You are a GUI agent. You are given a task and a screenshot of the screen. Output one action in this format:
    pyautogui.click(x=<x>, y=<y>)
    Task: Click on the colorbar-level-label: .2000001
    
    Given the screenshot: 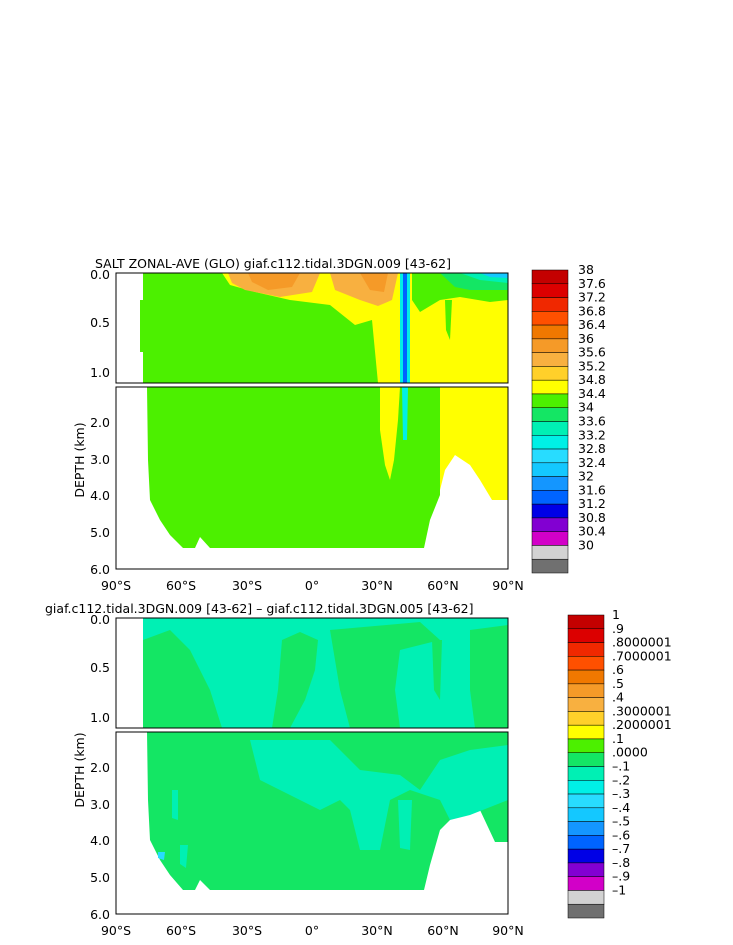 What is the action you would take?
    pyautogui.click(x=642, y=724)
    